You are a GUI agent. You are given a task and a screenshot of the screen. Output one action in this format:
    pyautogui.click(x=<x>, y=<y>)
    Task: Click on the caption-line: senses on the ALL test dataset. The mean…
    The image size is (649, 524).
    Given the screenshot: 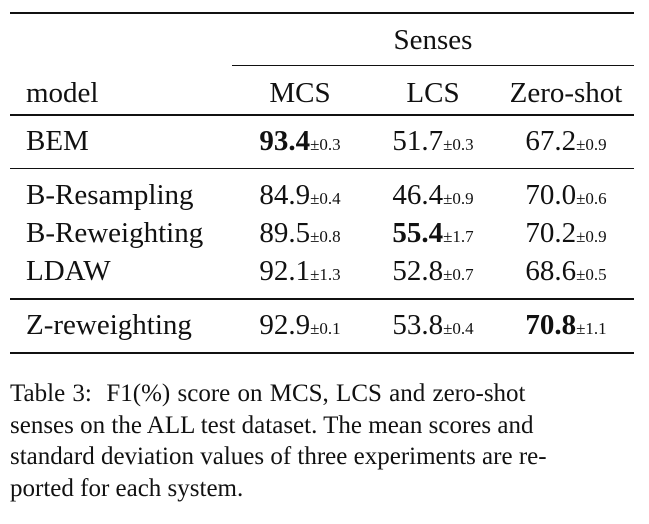 What is the action you would take?
    pyautogui.click(x=272, y=425)
    